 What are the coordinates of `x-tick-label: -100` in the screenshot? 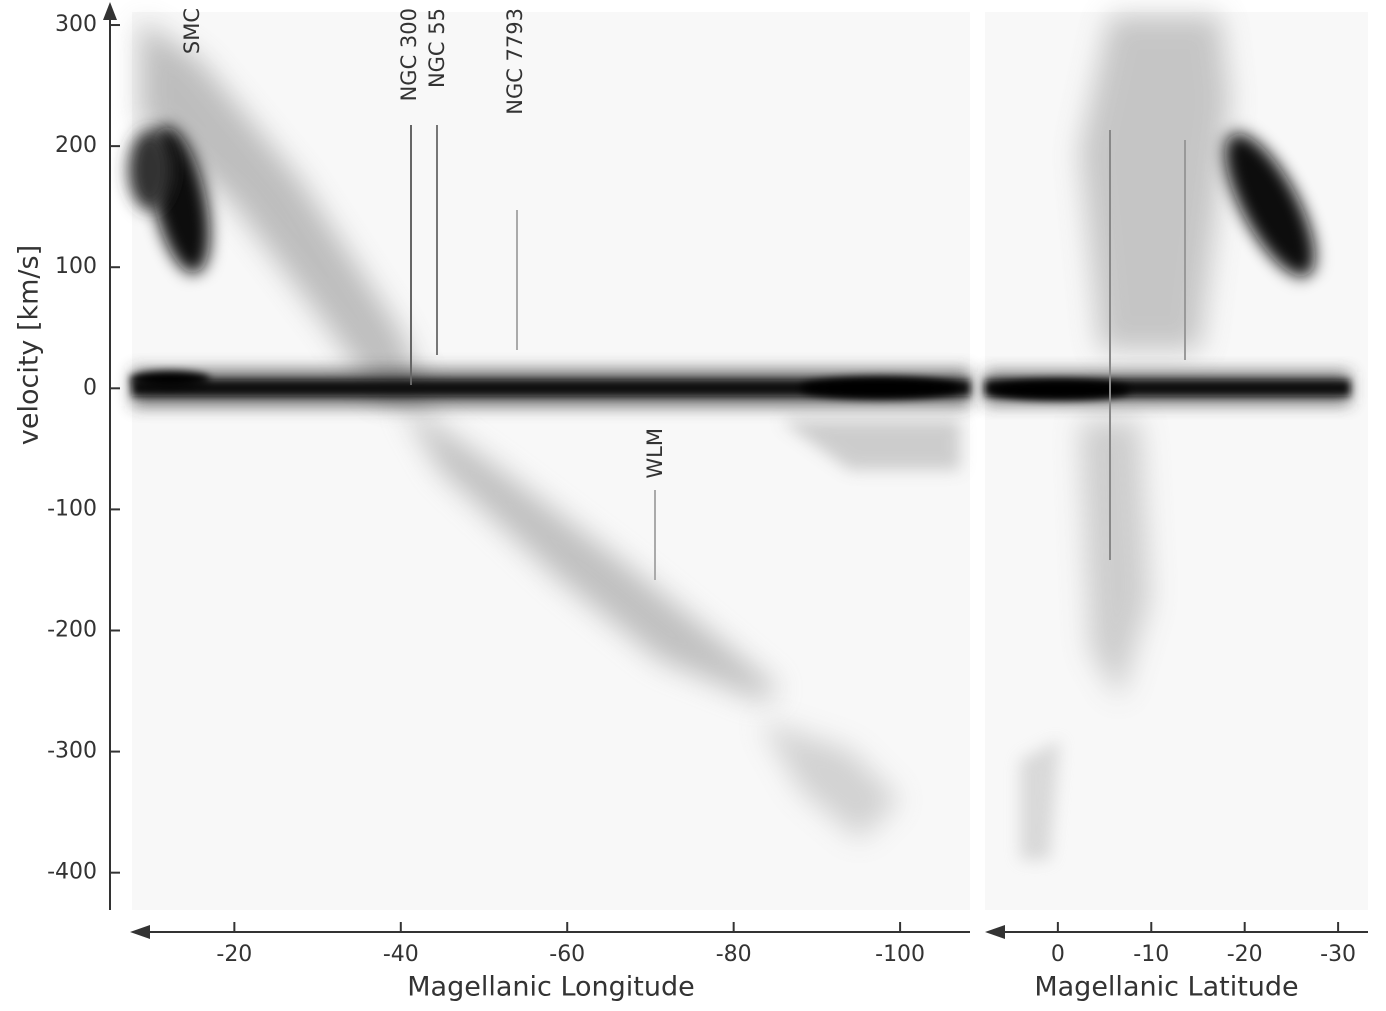 It's located at (900, 954).